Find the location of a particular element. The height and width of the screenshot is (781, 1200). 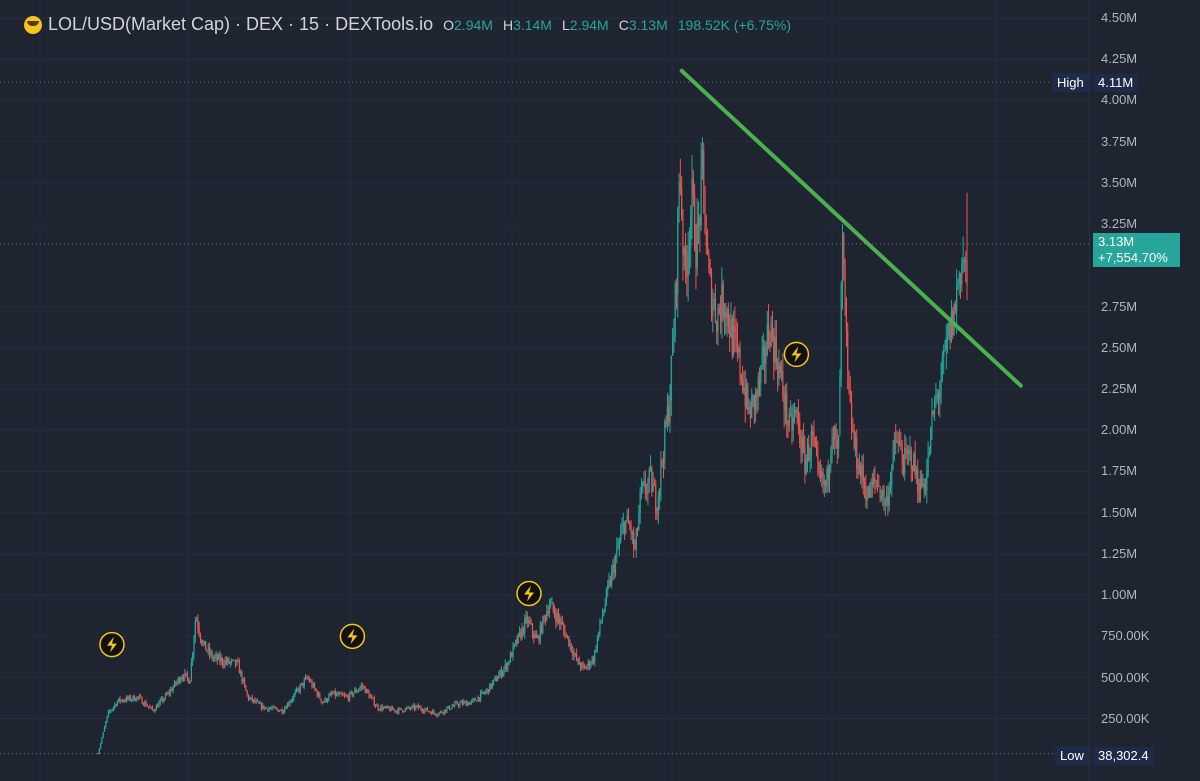

low-value: 2.94M is located at coordinates (589, 24).